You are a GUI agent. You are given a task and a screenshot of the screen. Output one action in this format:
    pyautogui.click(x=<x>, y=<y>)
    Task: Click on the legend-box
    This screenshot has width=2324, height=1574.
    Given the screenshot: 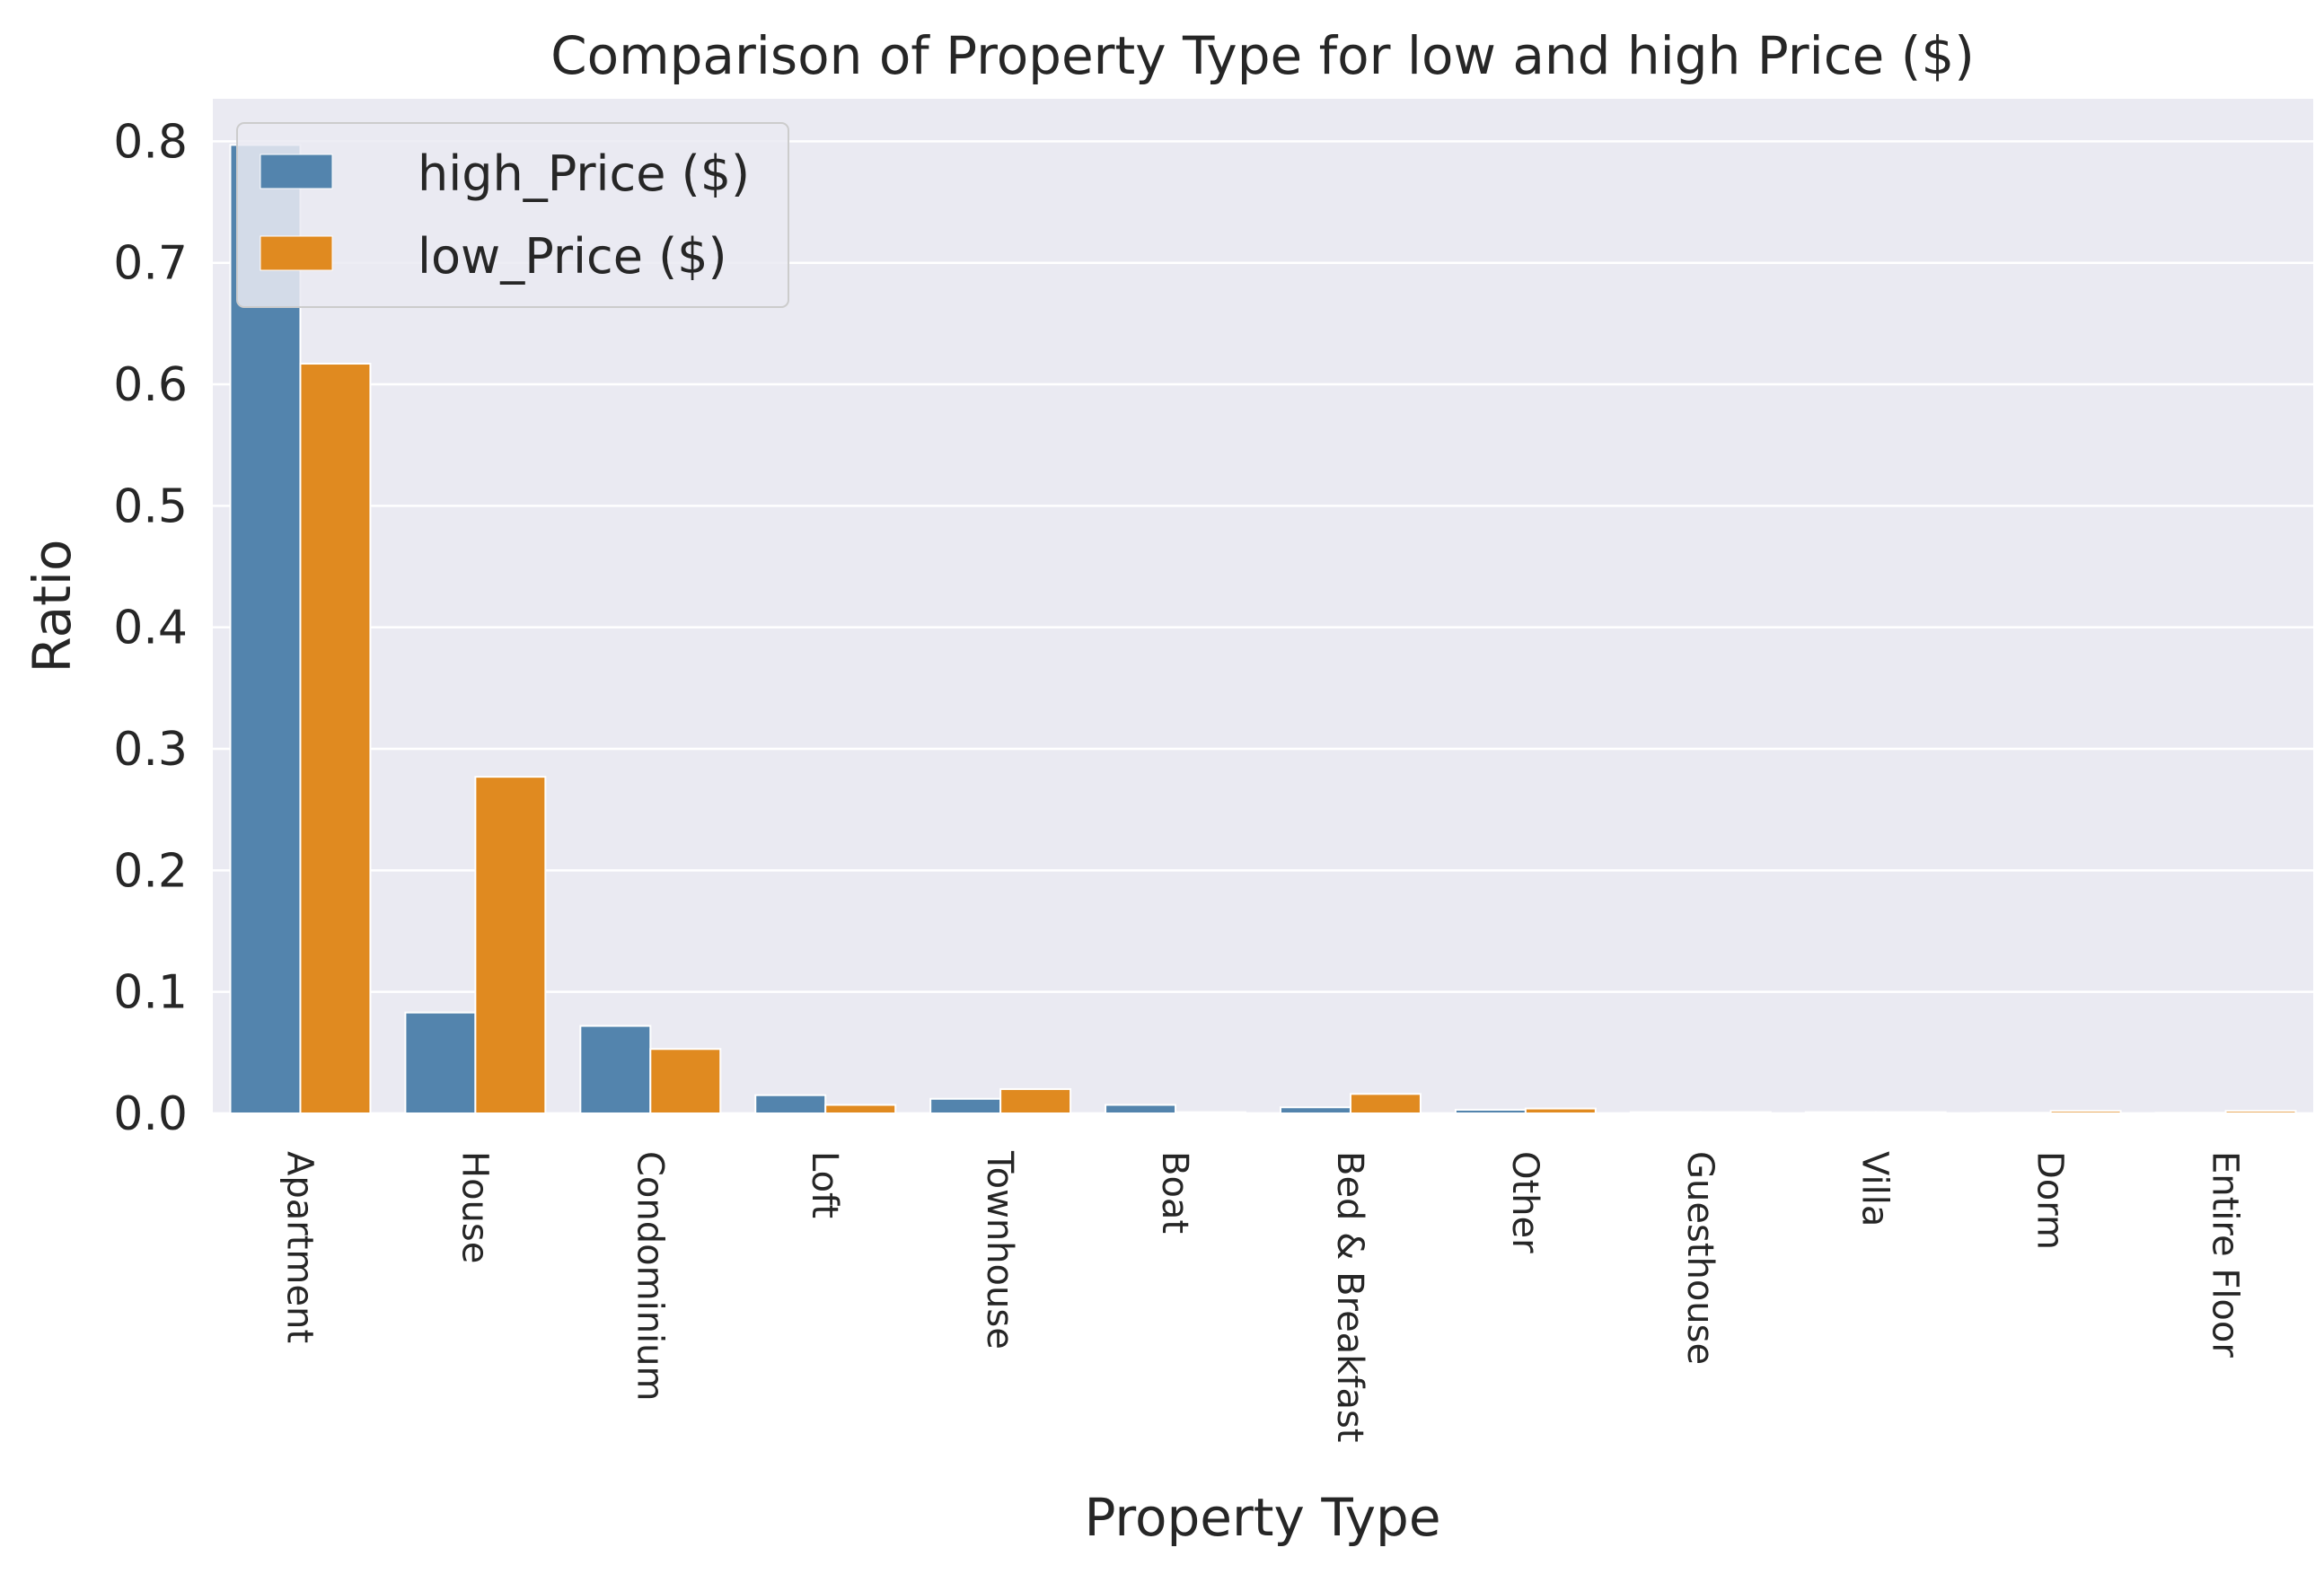 What is the action you would take?
    pyautogui.click(x=512, y=215)
    